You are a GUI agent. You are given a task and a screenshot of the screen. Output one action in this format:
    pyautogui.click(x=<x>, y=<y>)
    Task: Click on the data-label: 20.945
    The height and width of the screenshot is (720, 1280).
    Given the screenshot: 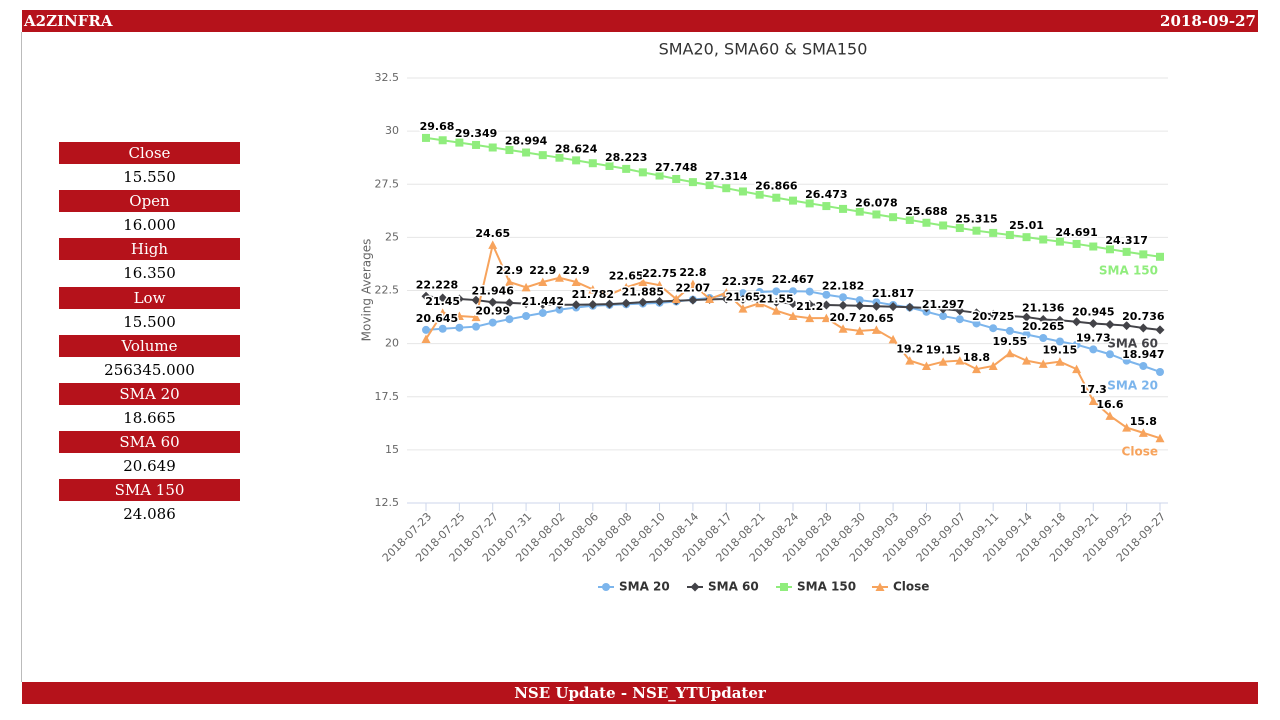 What is the action you would take?
    pyautogui.click(x=1093, y=312)
    